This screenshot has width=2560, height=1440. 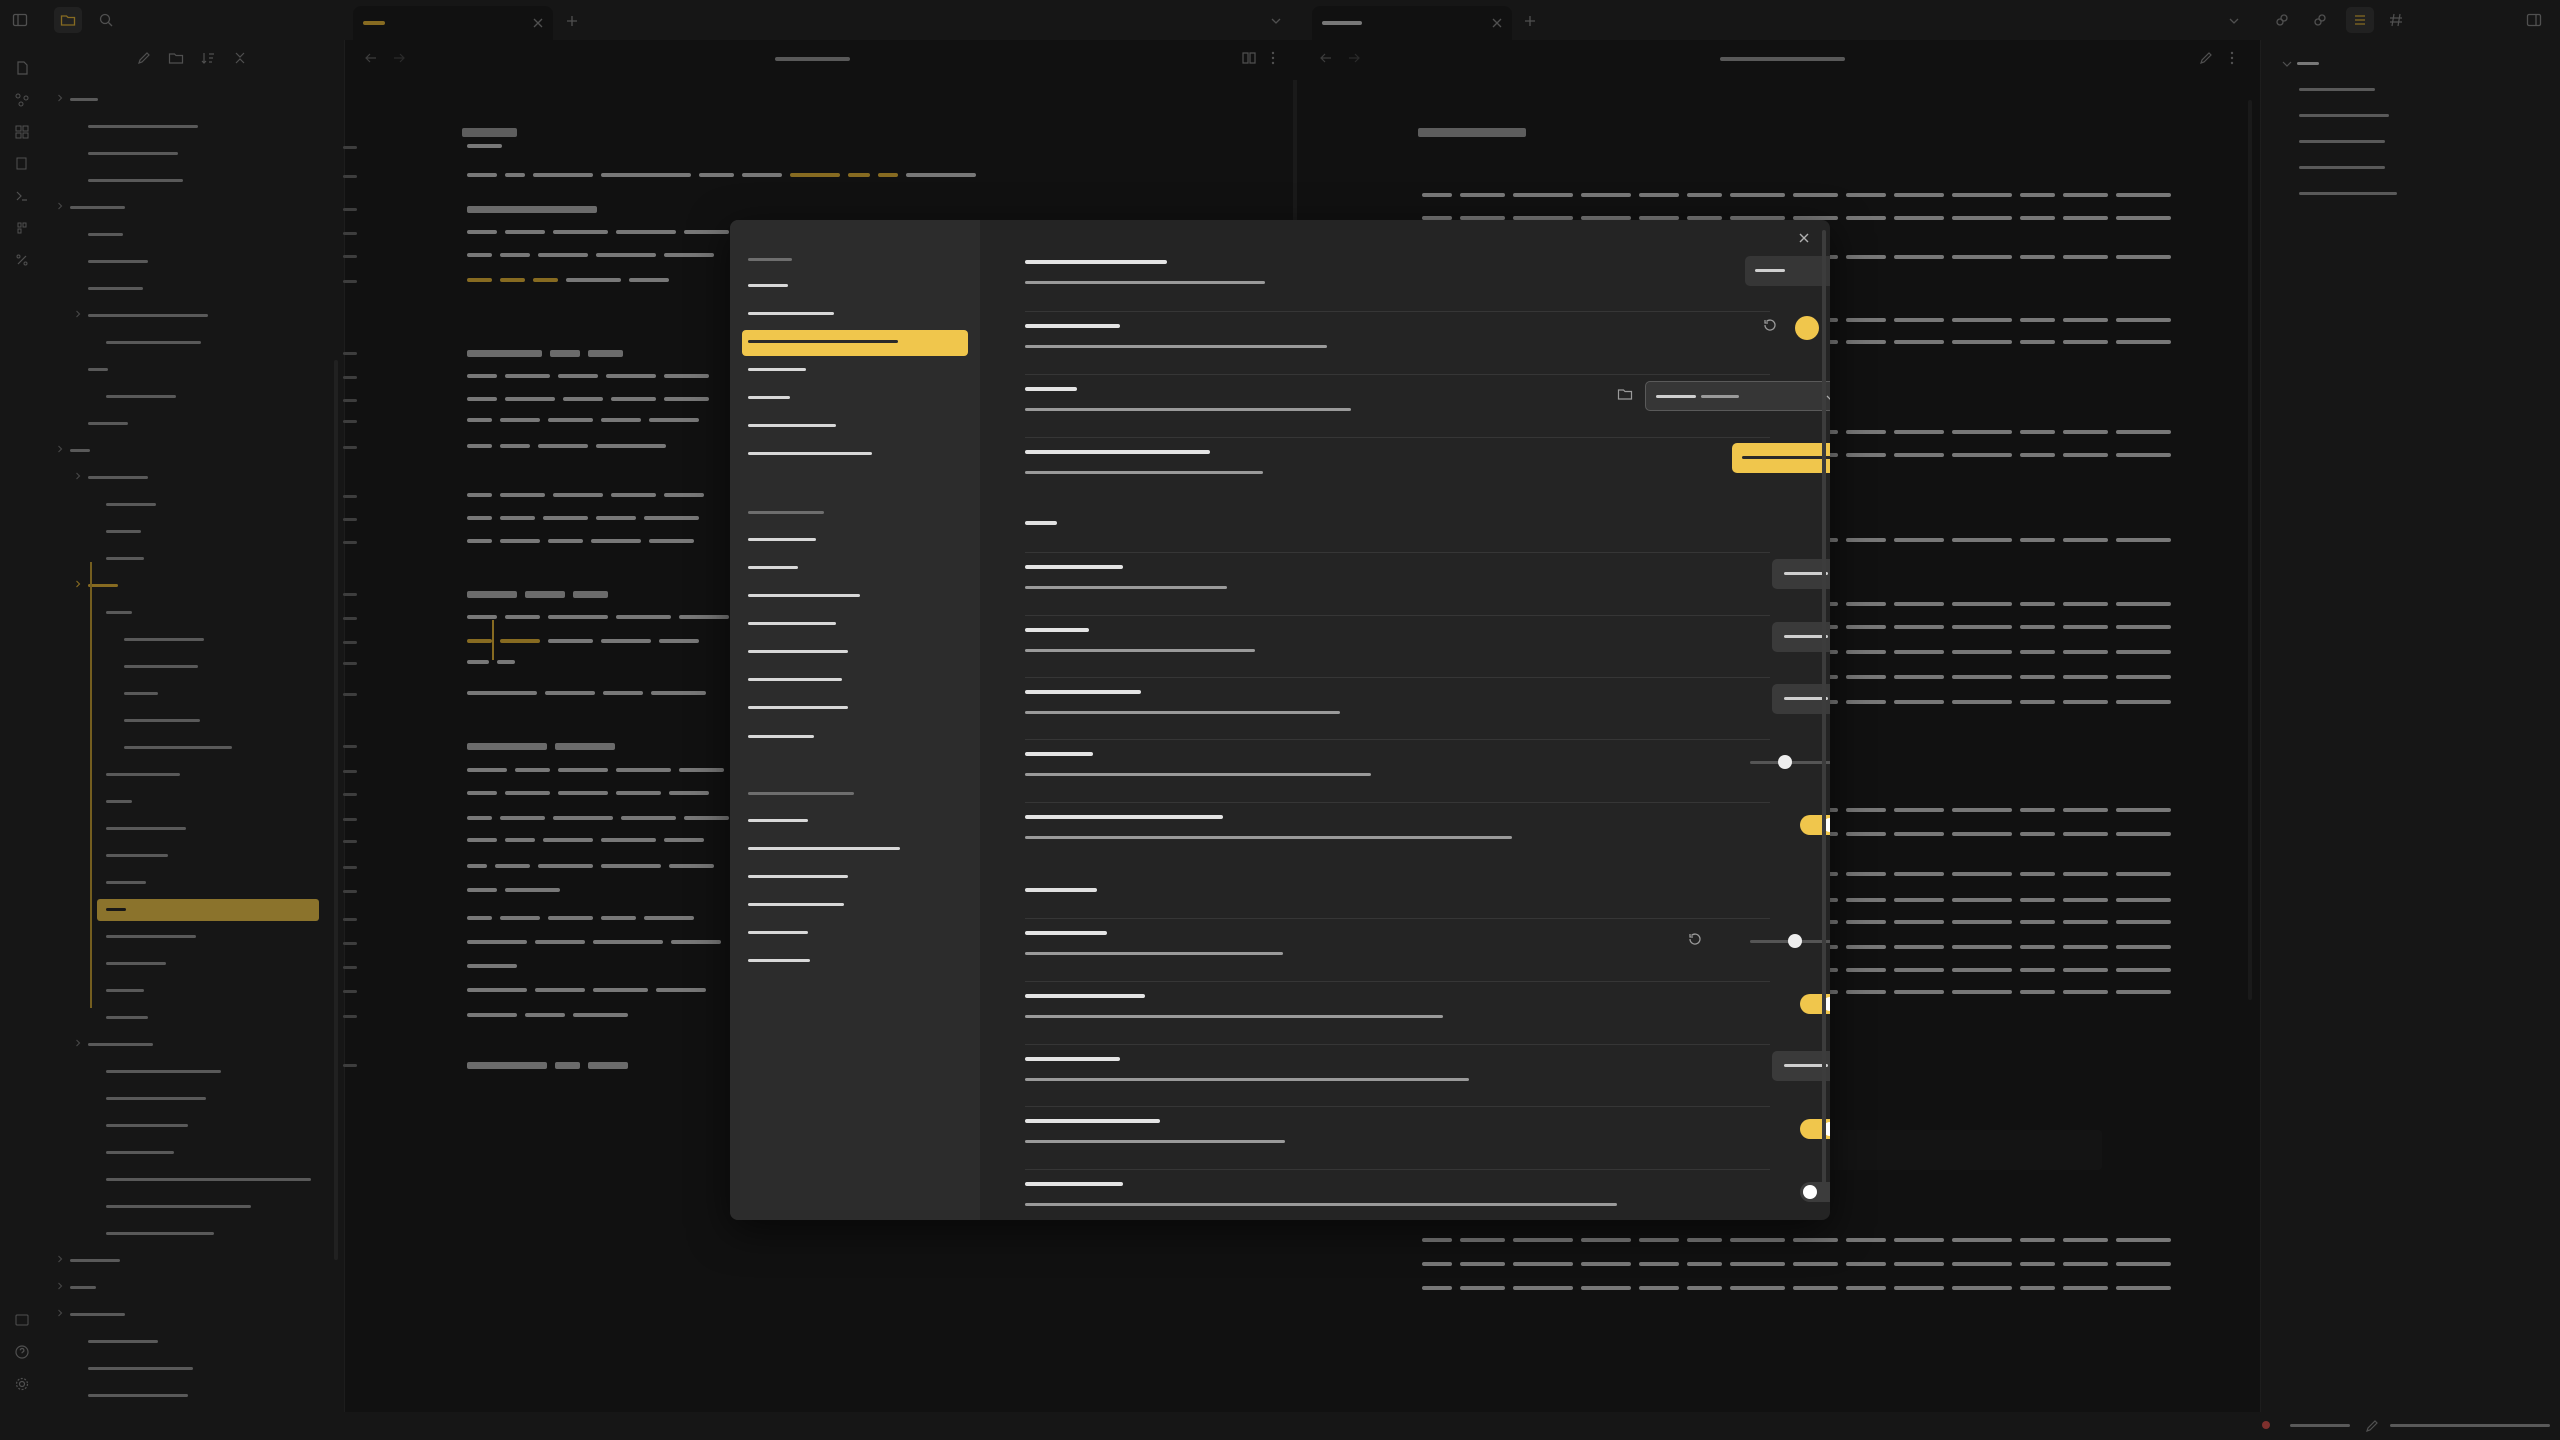 I want to click on terminal-icon, so click(x=22, y=196).